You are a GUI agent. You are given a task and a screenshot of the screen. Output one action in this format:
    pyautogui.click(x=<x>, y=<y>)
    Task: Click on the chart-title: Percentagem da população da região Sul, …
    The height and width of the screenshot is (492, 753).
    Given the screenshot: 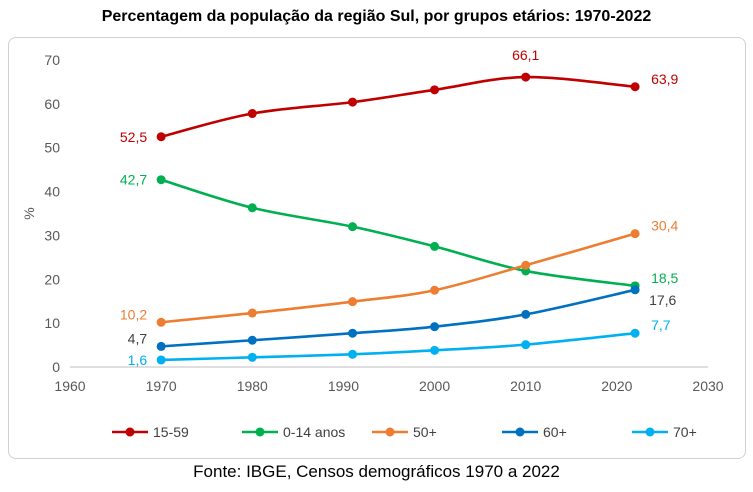 What is the action you would take?
    pyautogui.click(x=376, y=16)
    